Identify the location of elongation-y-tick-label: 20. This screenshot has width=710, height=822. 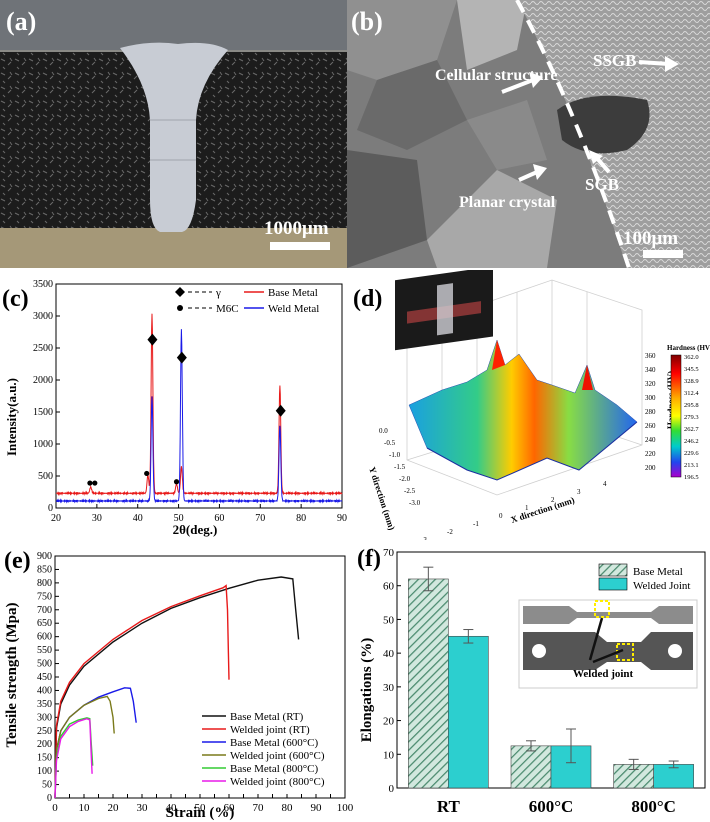
(389, 722).